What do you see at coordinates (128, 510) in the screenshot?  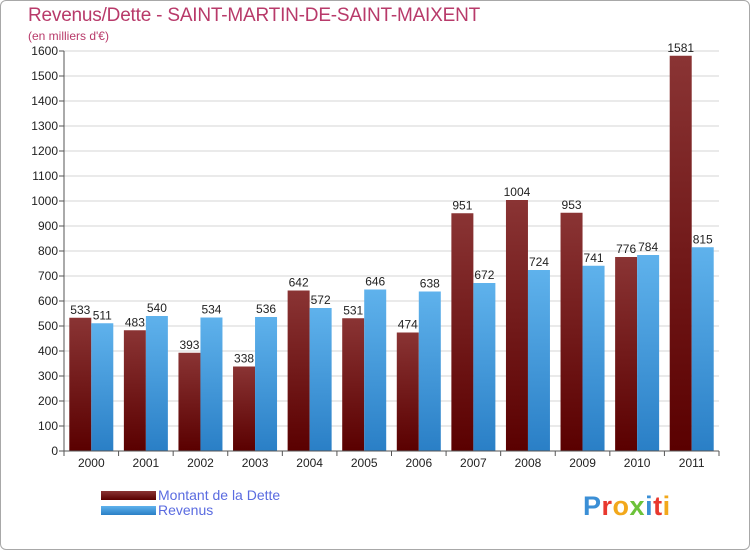 I see `legend-swatch-revenue` at bounding box center [128, 510].